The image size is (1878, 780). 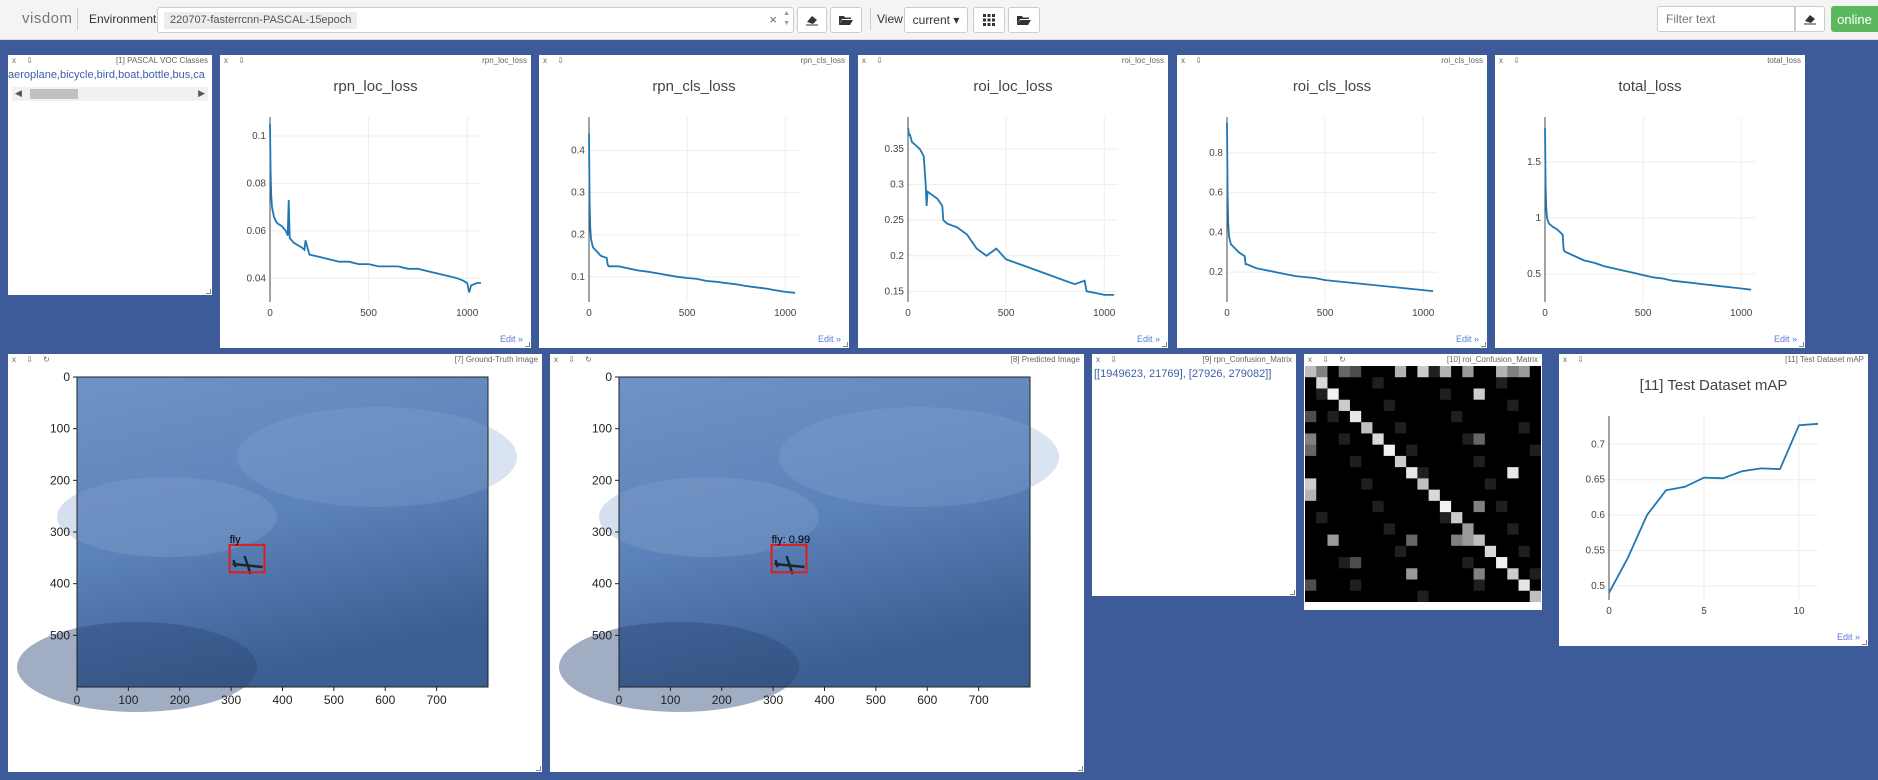 I want to click on pane-roi-confusion: x ⇩ ↻ [10] roi_Confusion_Matrix, so click(x=1423, y=482).